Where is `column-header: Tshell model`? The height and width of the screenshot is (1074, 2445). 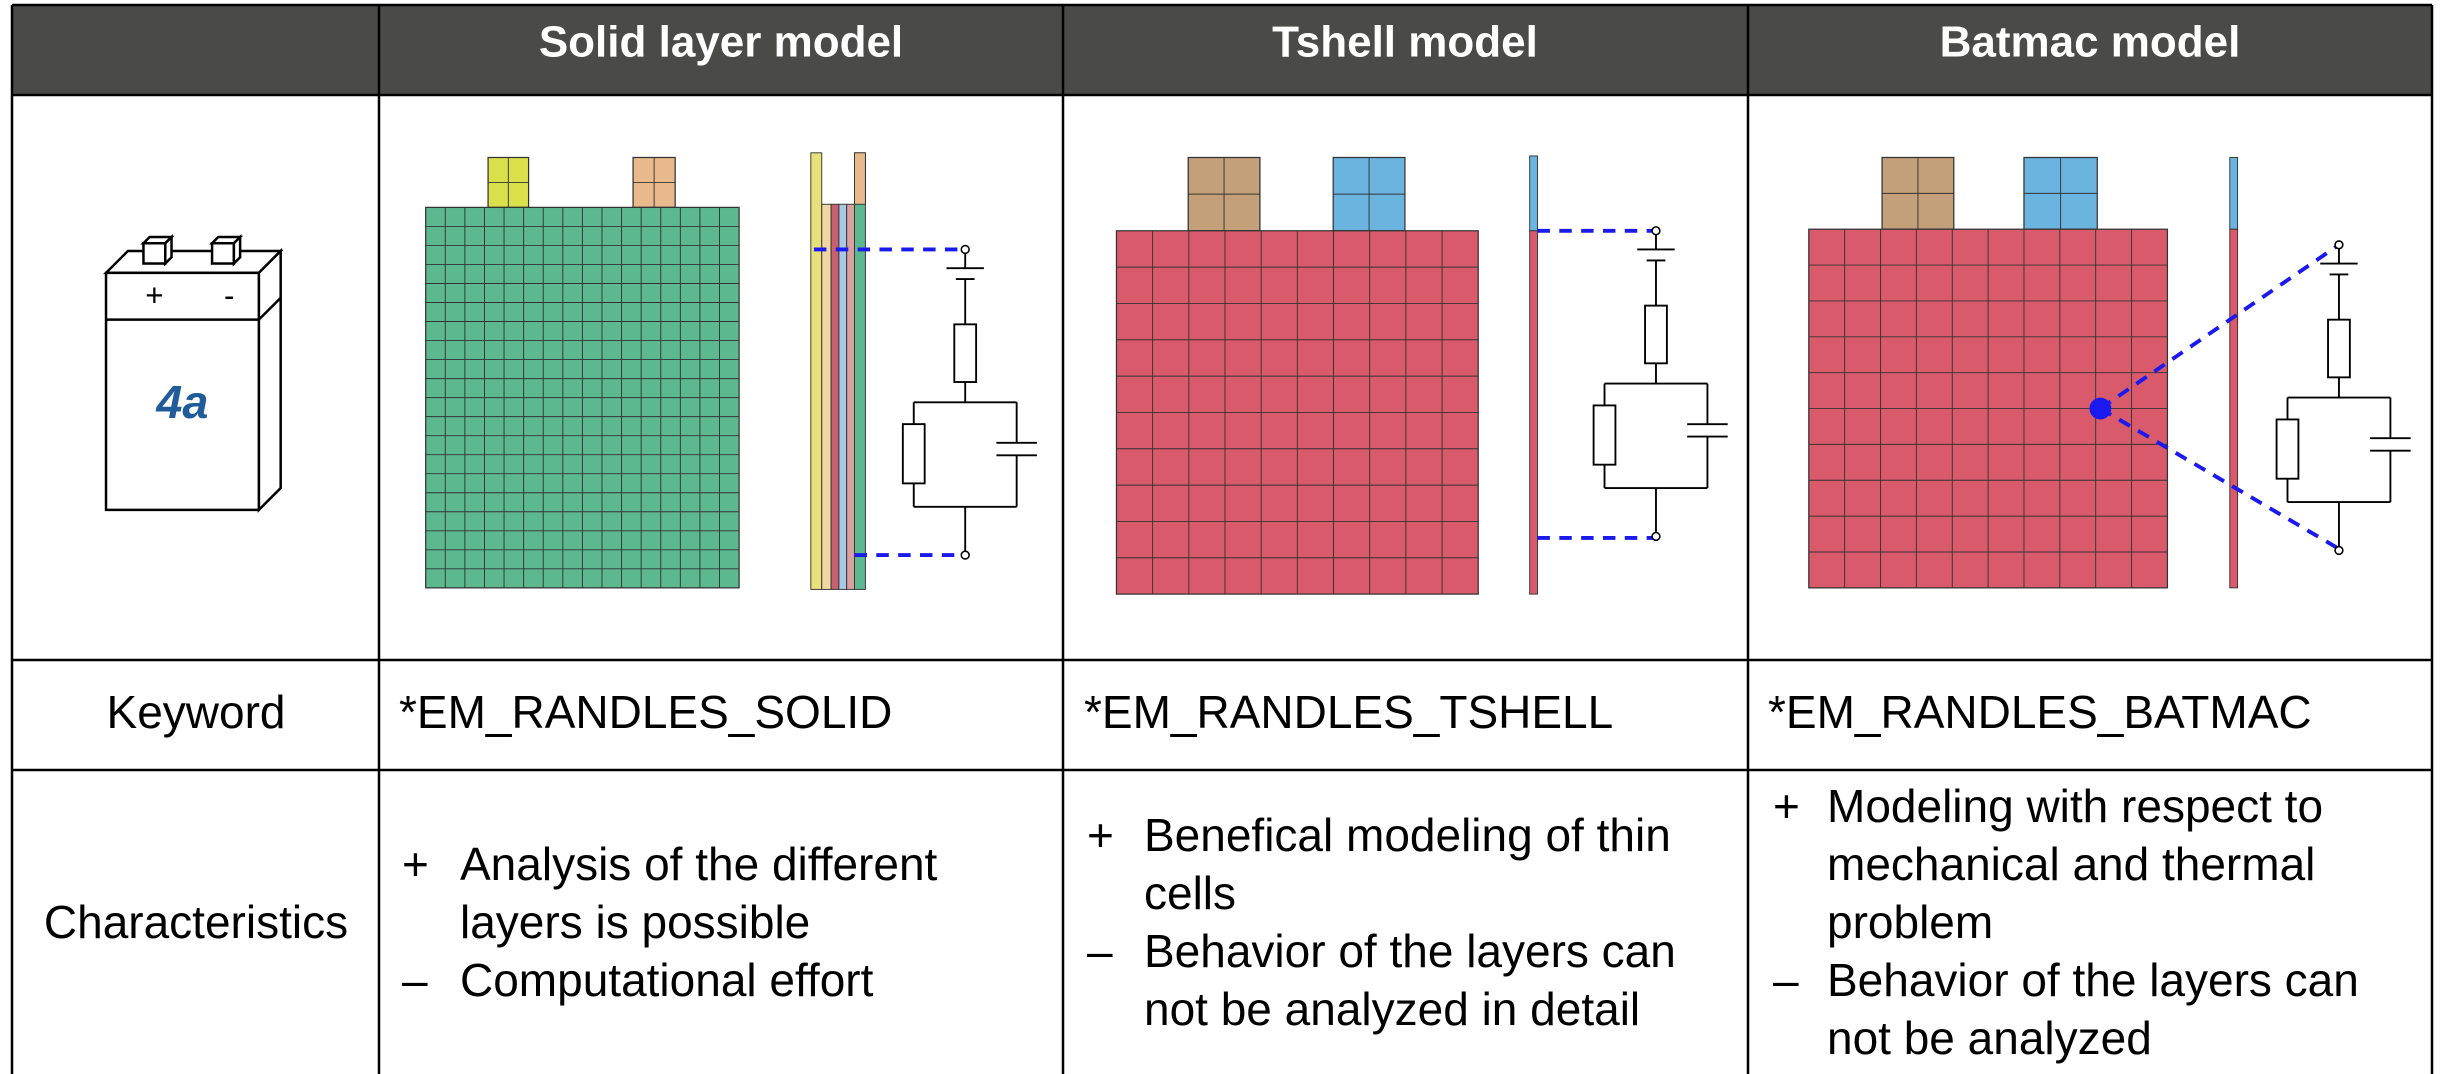 column-header: Tshell model is located at coordinates (1405, 42).